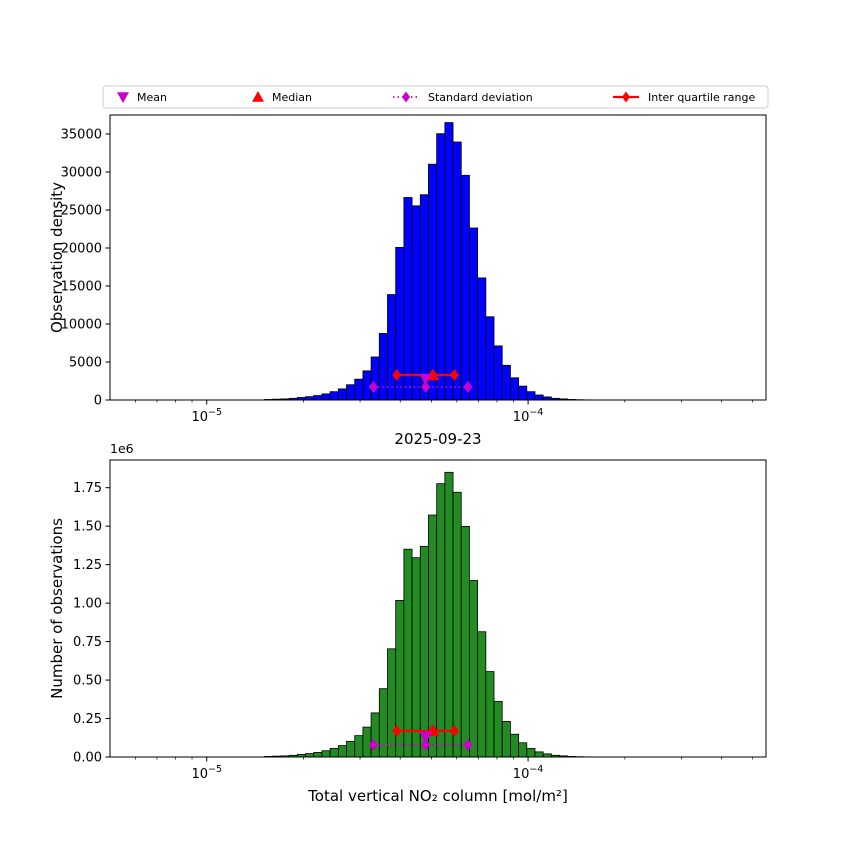  I want to click on y-tick-label: 35000, so click(81, 135).